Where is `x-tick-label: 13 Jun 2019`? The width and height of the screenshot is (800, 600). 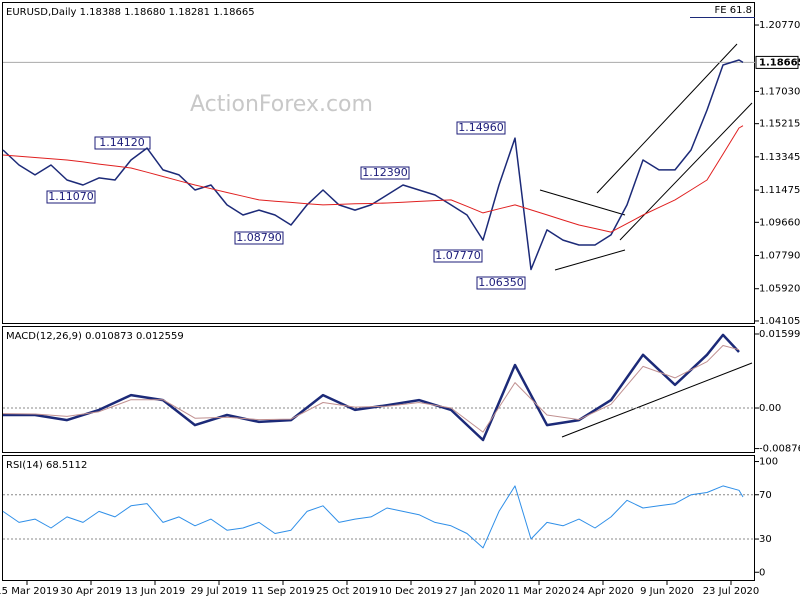 x-tick-label: 13 Jun 2019 is located at coordinates (155, 591).